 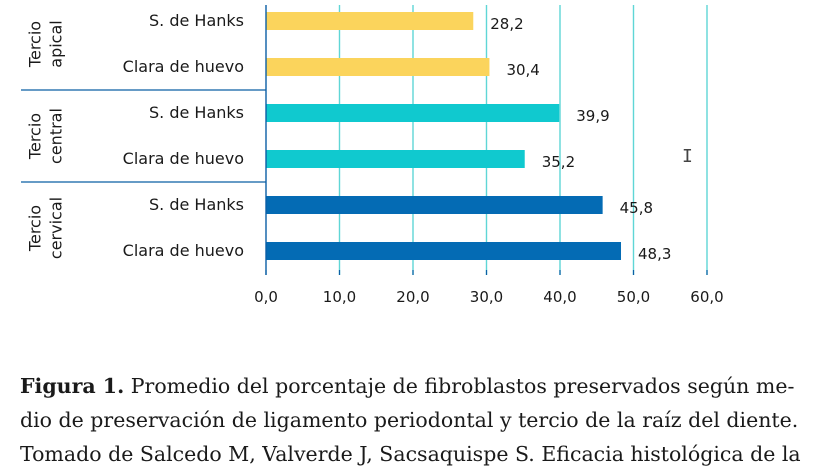 What do you see at coordinates (266, 297) in the screenshot?
I see `x-tick-label: 0,0` at bounding box center [266, 297].